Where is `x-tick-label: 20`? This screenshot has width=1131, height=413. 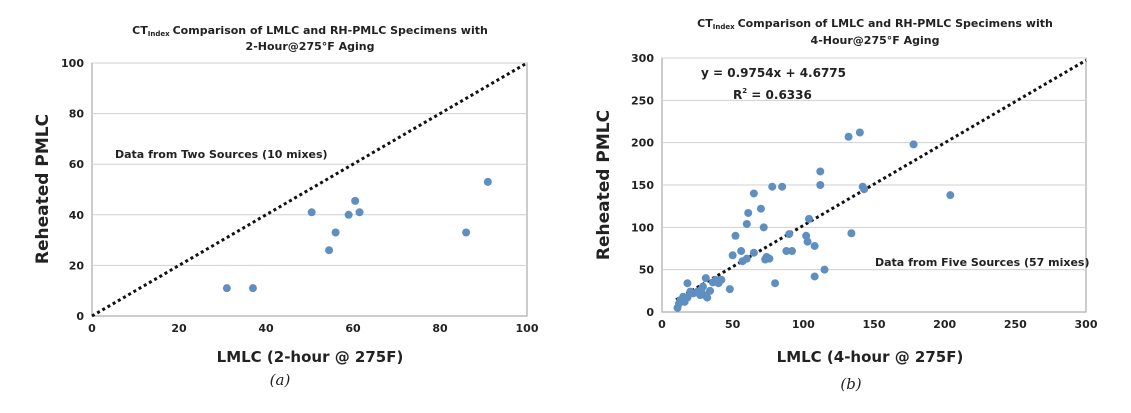 x-tick-label: 20 is located at coordinates (179, 328).